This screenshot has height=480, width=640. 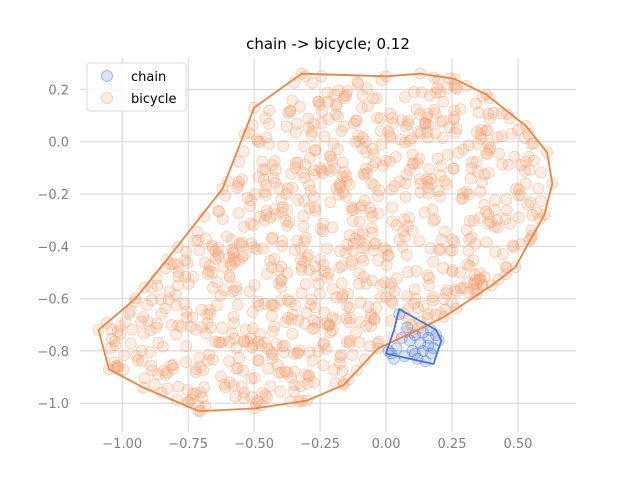 What do you see at coordinates (58, 143) in the screenshot?
I see `y-tick-label: 0.0` at bounding box center [58, 143].